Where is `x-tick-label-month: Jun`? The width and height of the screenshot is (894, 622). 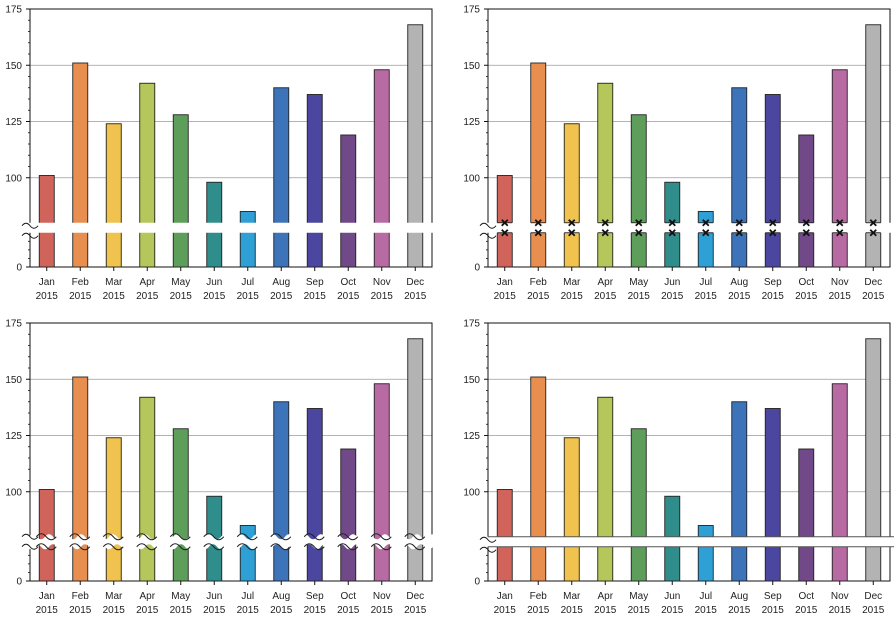
x-tick-label-month: Jun is located at coordinates (214, 596).